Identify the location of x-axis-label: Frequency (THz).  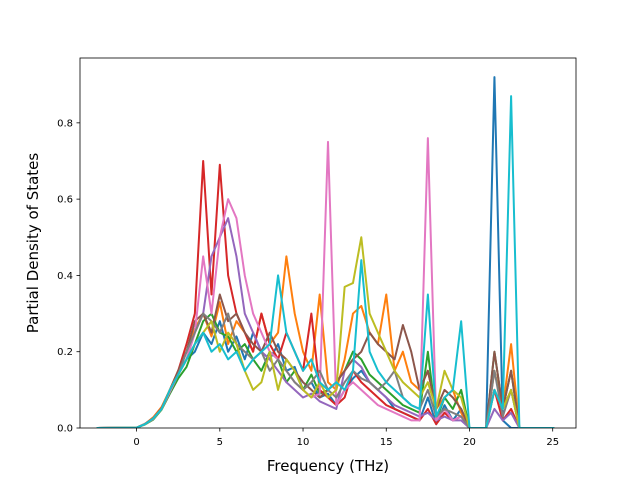
(328, 466).